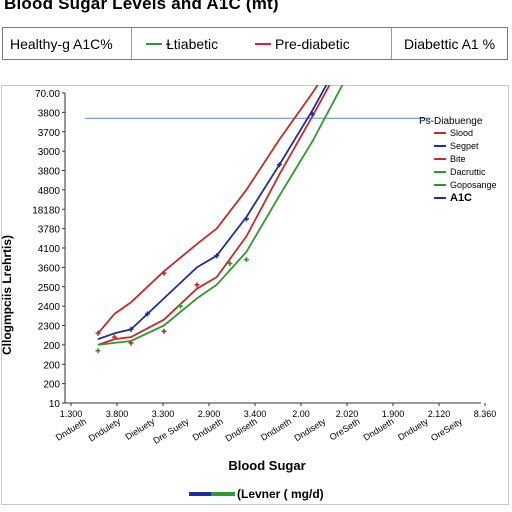 Image resolution: width=512 pixels, height=512 pixels. What do you see at coordinates (55, 404) in the screenshot?
I see `y-tick-label: 10` at bounding box center [55, 404].